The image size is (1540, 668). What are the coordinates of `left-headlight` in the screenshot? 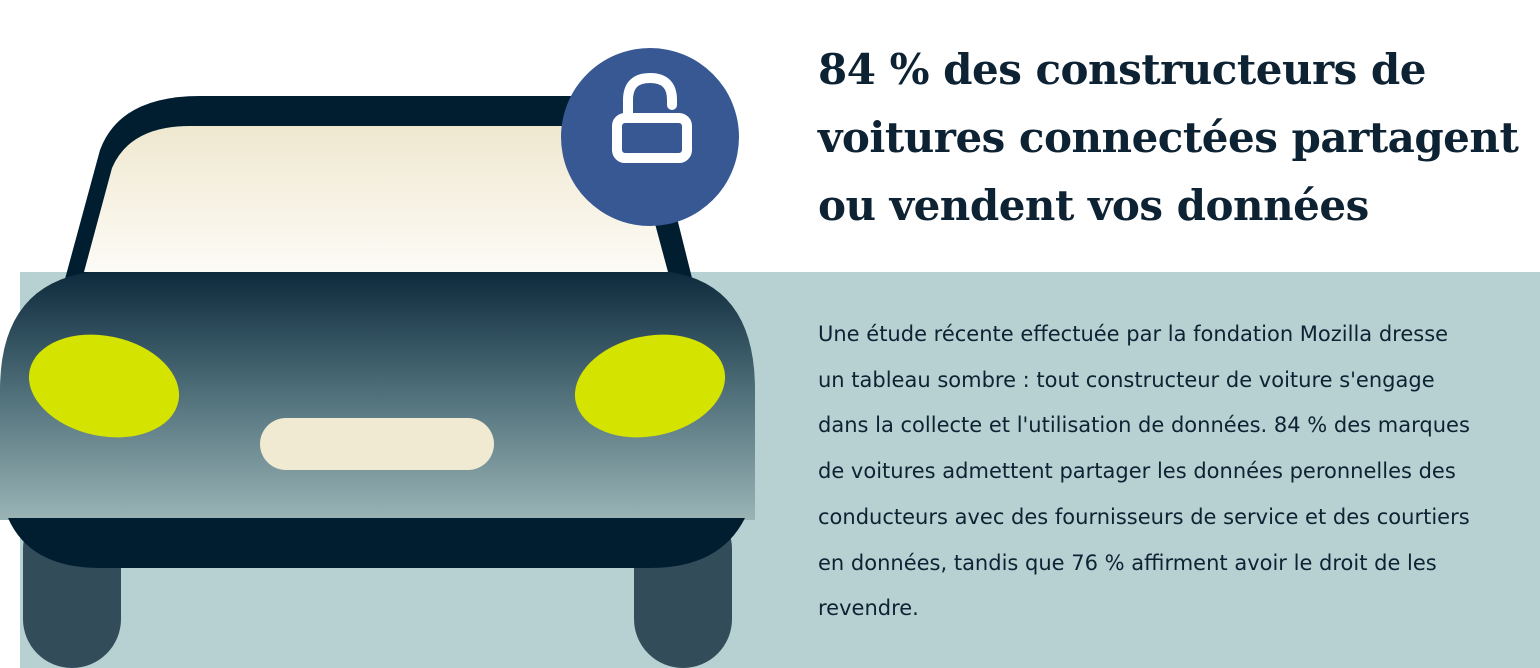 It's located at (104, 386).